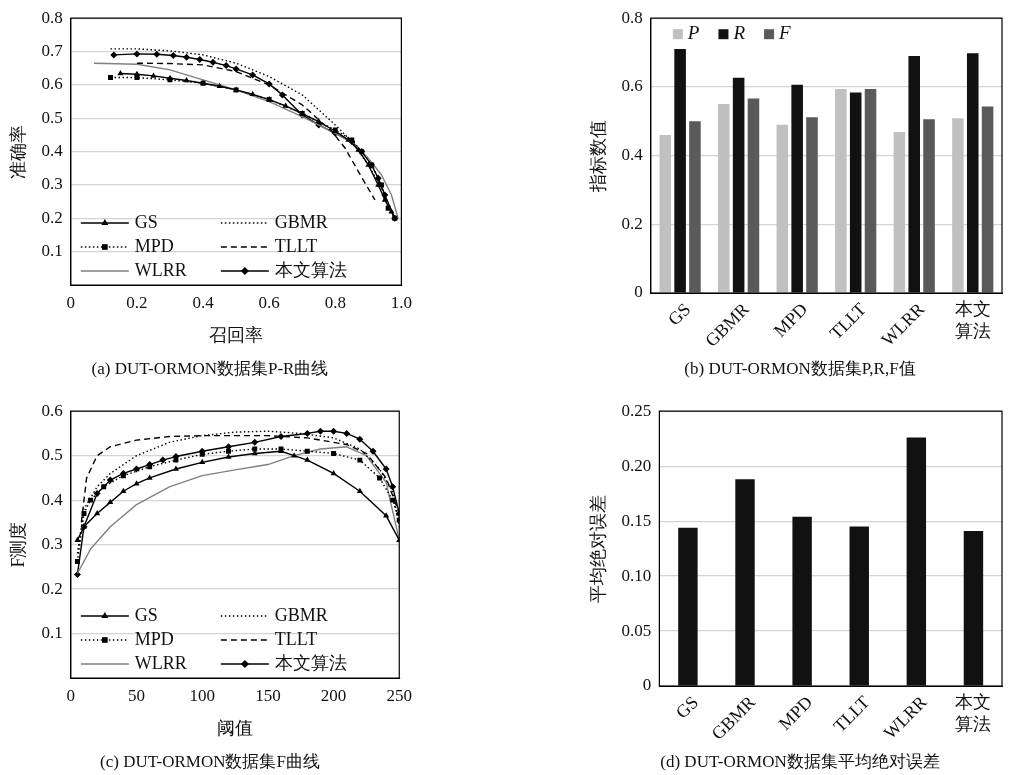 This screenshot has width=1032, height=775. Describe the element at coordinates (17, 544) in the screenshot. I see `y-axis-title: F测度` at that location.